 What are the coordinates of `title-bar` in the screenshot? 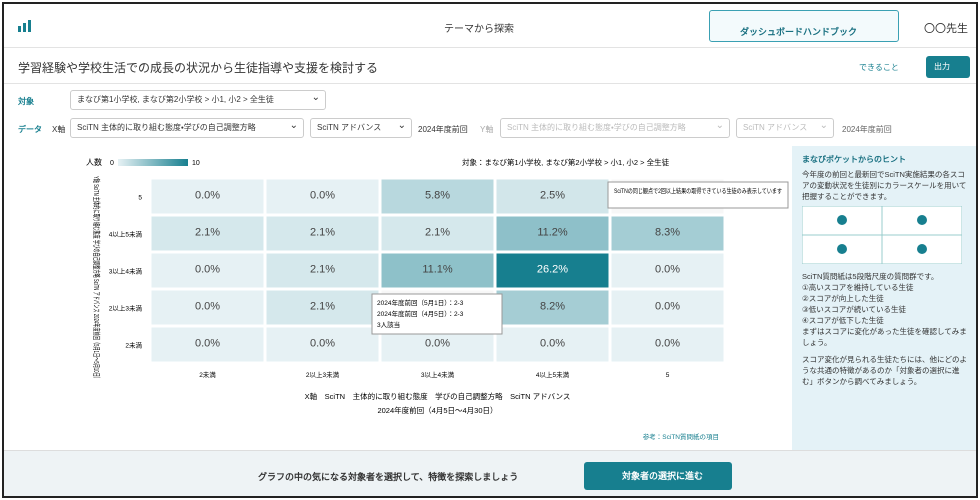 It's located at (490, 66).